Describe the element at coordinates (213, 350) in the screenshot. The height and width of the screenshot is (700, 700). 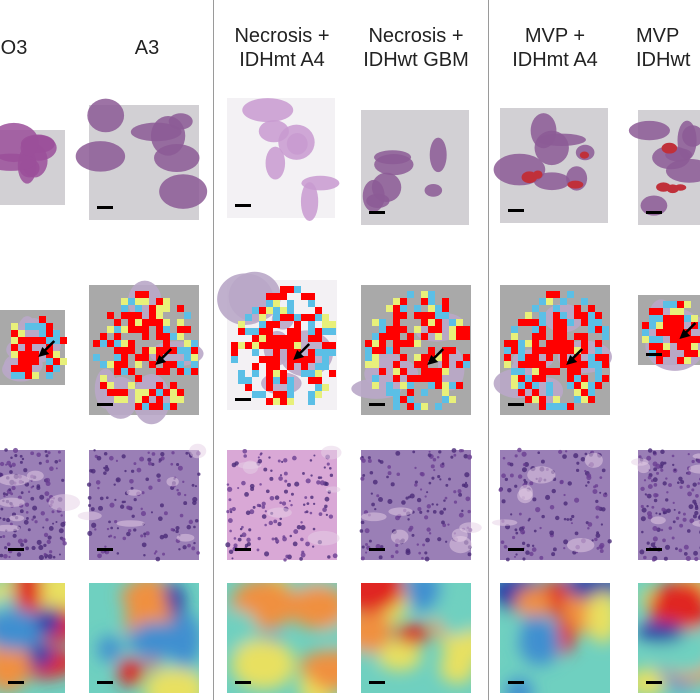
I see `group-divider-left` at that location.